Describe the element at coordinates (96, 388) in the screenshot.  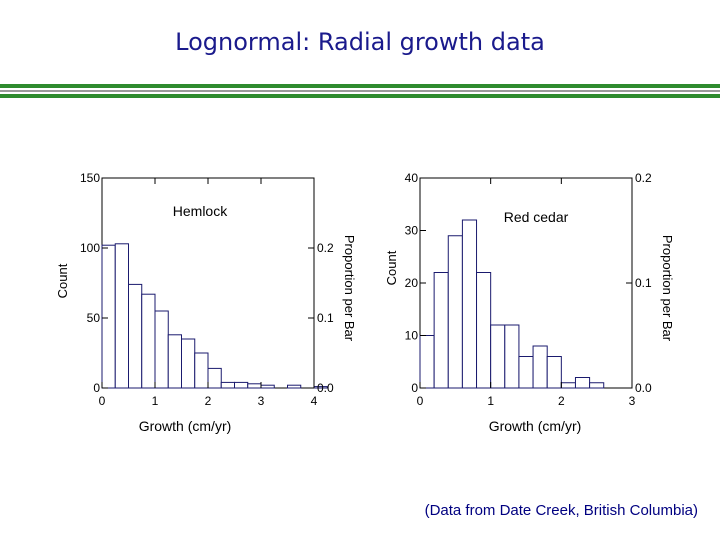
I see `hemlock-y-tick-label-0: 0` at that location.